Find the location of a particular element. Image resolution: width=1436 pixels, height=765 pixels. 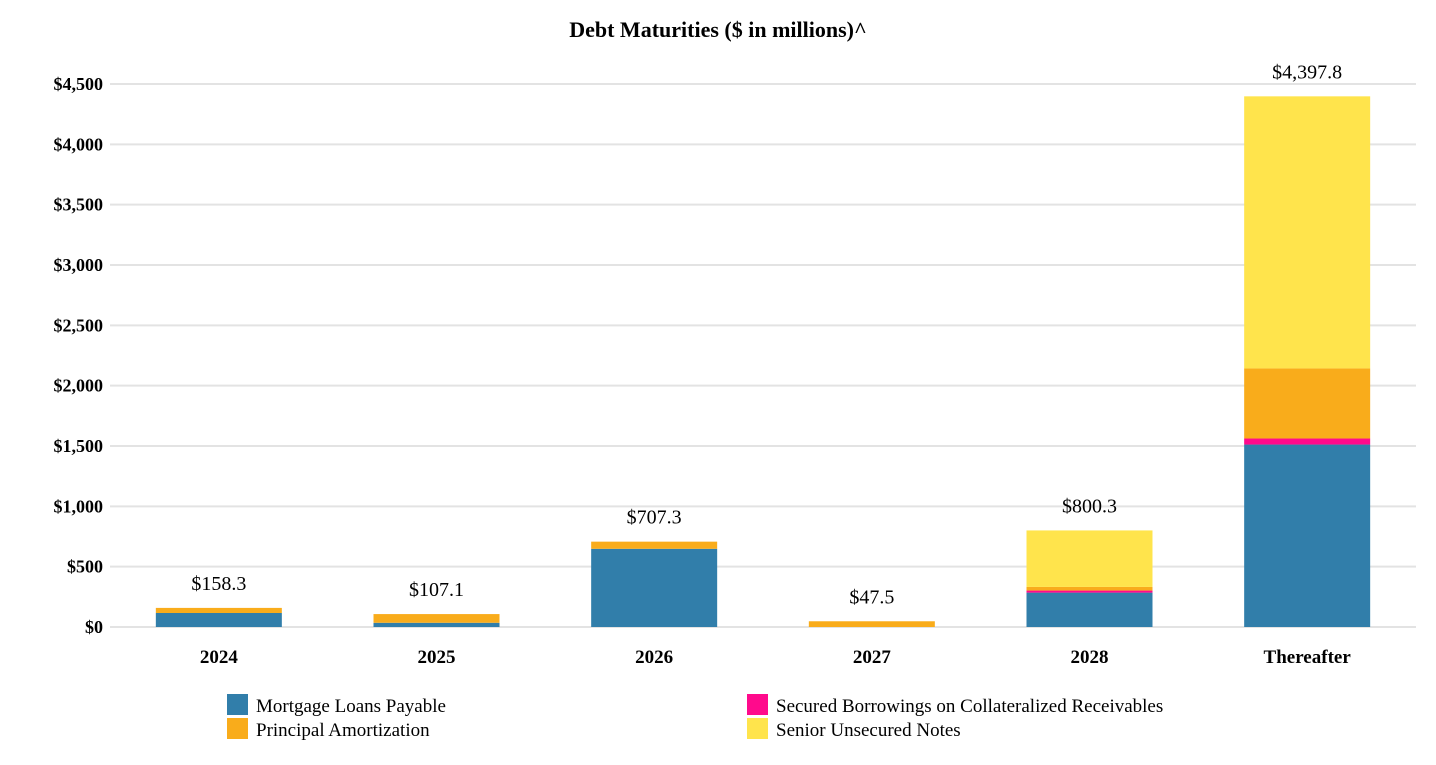

y-tick-label: $2,500 is located at coordinates (79, 325).